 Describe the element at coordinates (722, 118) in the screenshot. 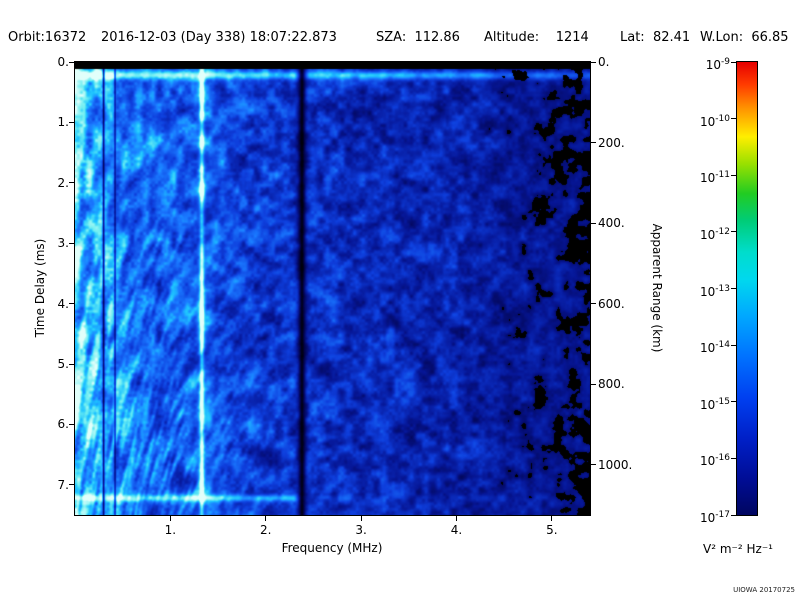

I see `colorbar-exponent: -10` at that location.